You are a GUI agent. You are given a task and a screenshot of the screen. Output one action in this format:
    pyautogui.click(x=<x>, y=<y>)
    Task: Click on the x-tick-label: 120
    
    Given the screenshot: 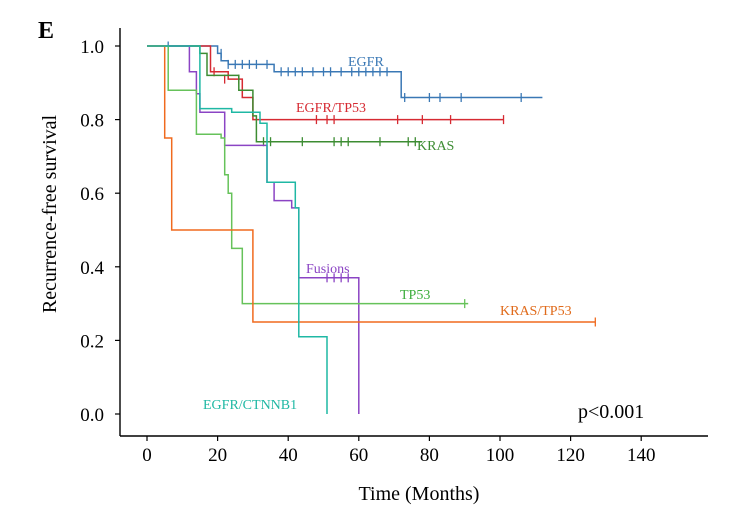 What is the action you would take?
    pyautogui.click(x=570, y=455)
    